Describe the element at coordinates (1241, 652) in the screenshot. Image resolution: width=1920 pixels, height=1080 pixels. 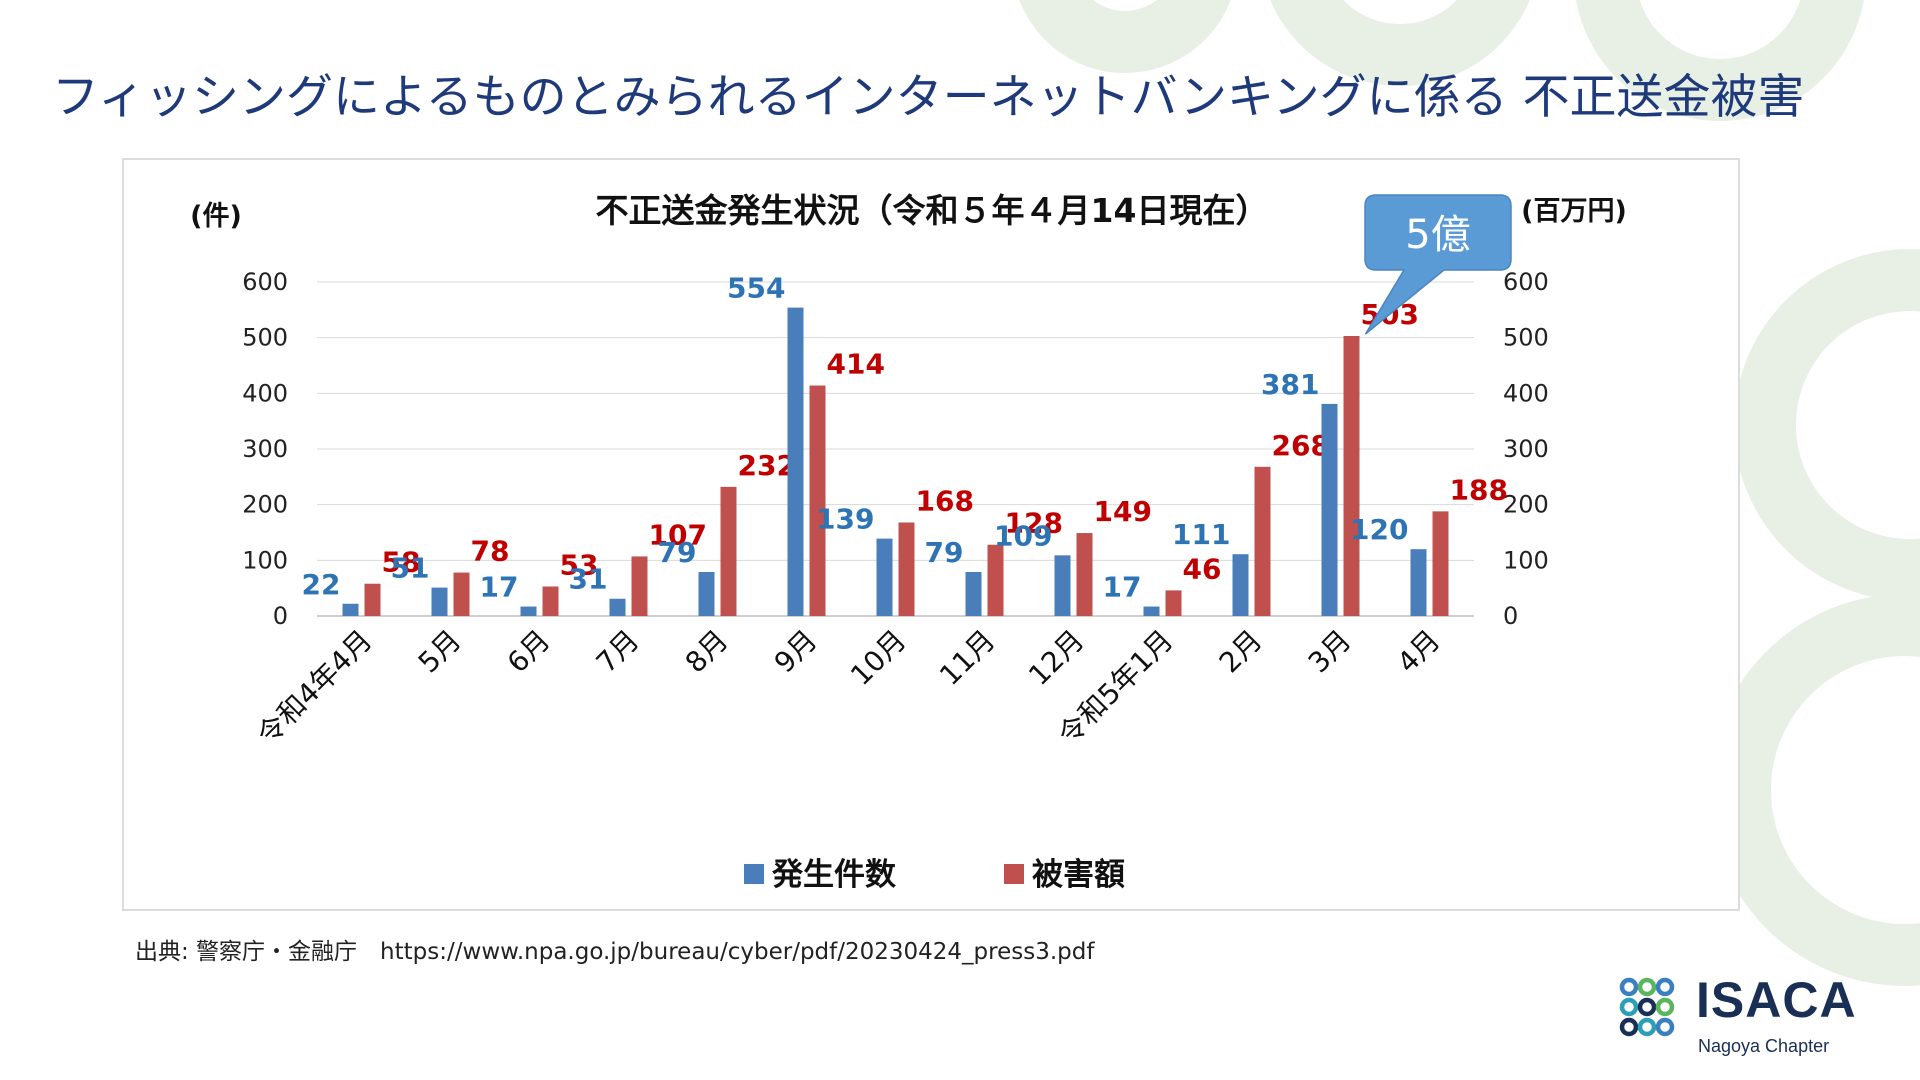
I see `x-tick-label: 2月` at that location.